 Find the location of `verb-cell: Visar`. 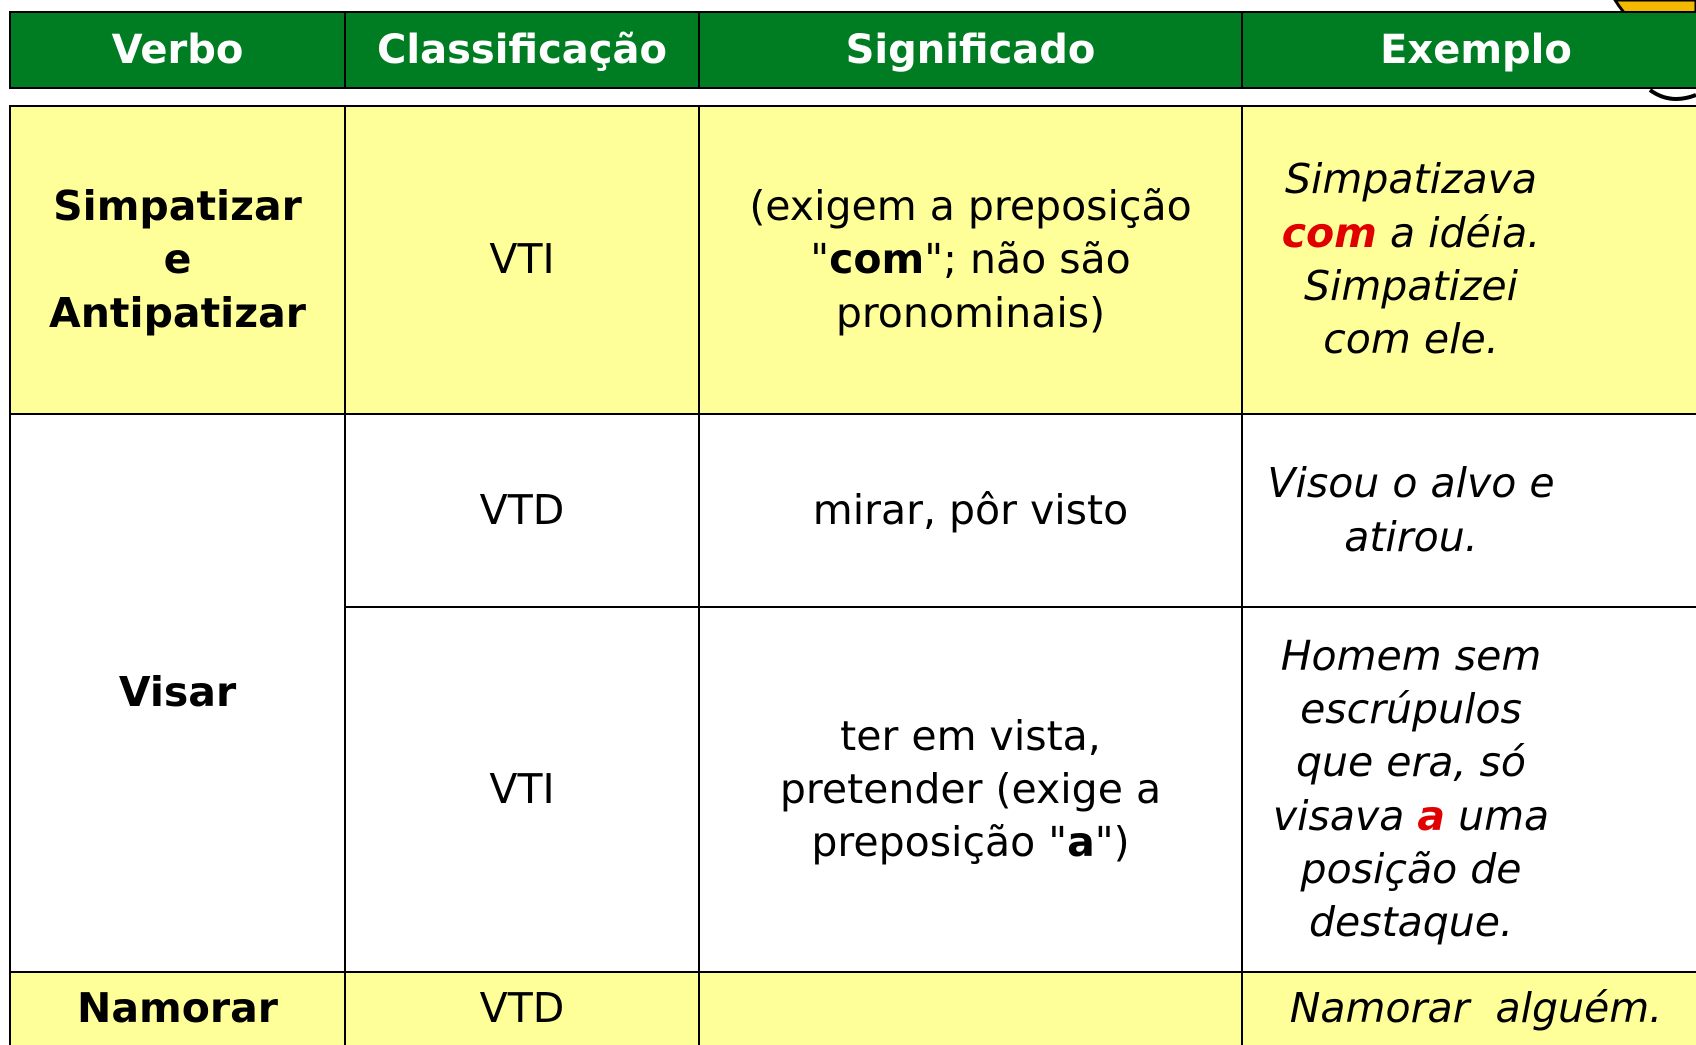

verb-cell: Visar is located at coordinates (177, 693).